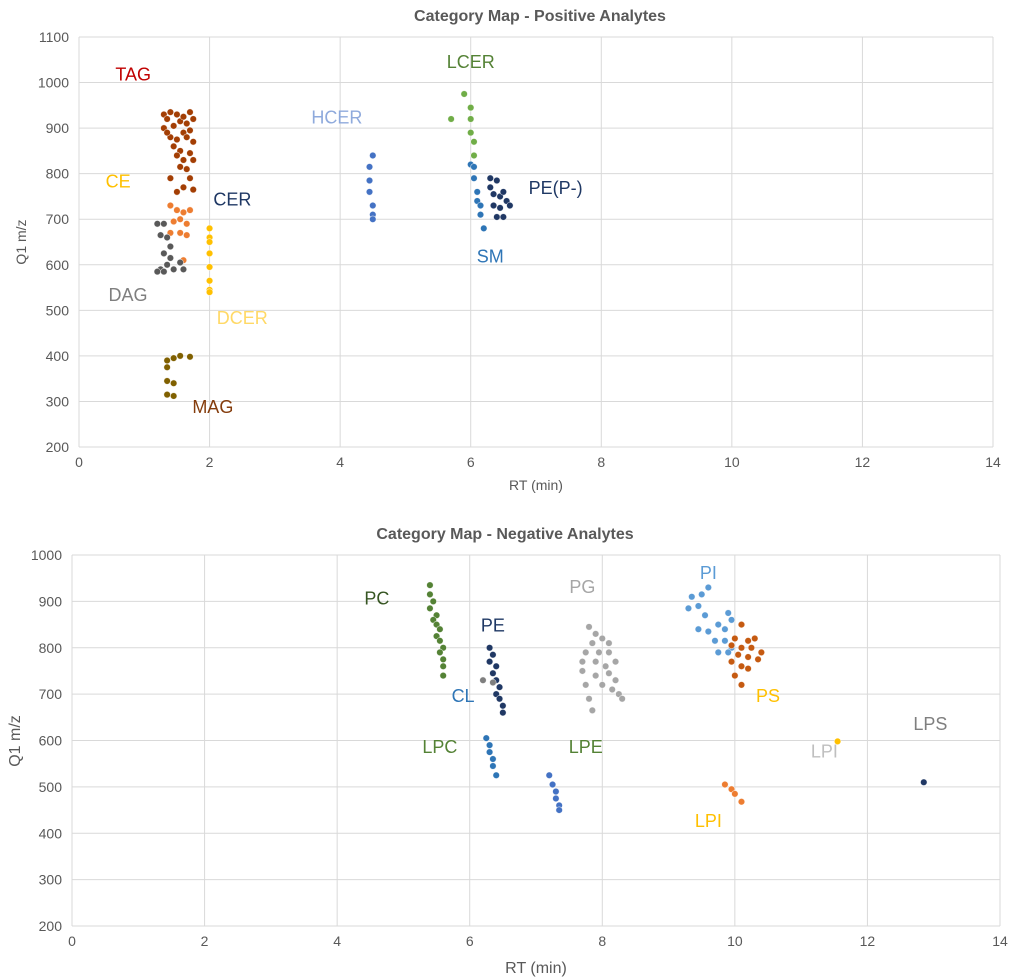 The height and width of the screenshot is (980, 1011). Describe the element at coordinates (58, 174) in the screenshot. I see `y-tick-label: 800` at that location.